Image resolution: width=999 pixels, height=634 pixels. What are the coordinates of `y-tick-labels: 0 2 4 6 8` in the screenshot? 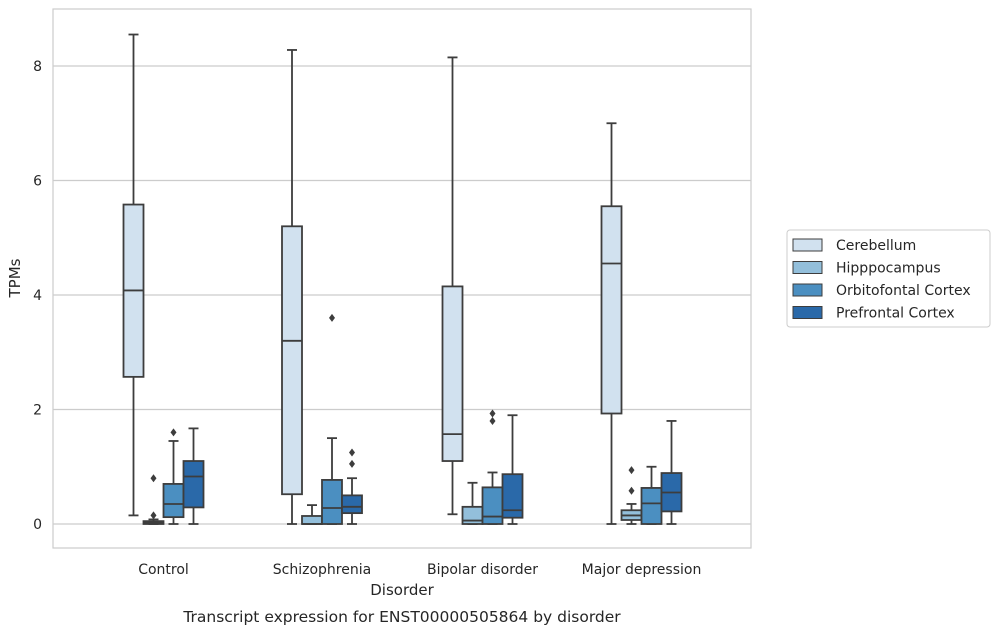 It's located at (37, 296).